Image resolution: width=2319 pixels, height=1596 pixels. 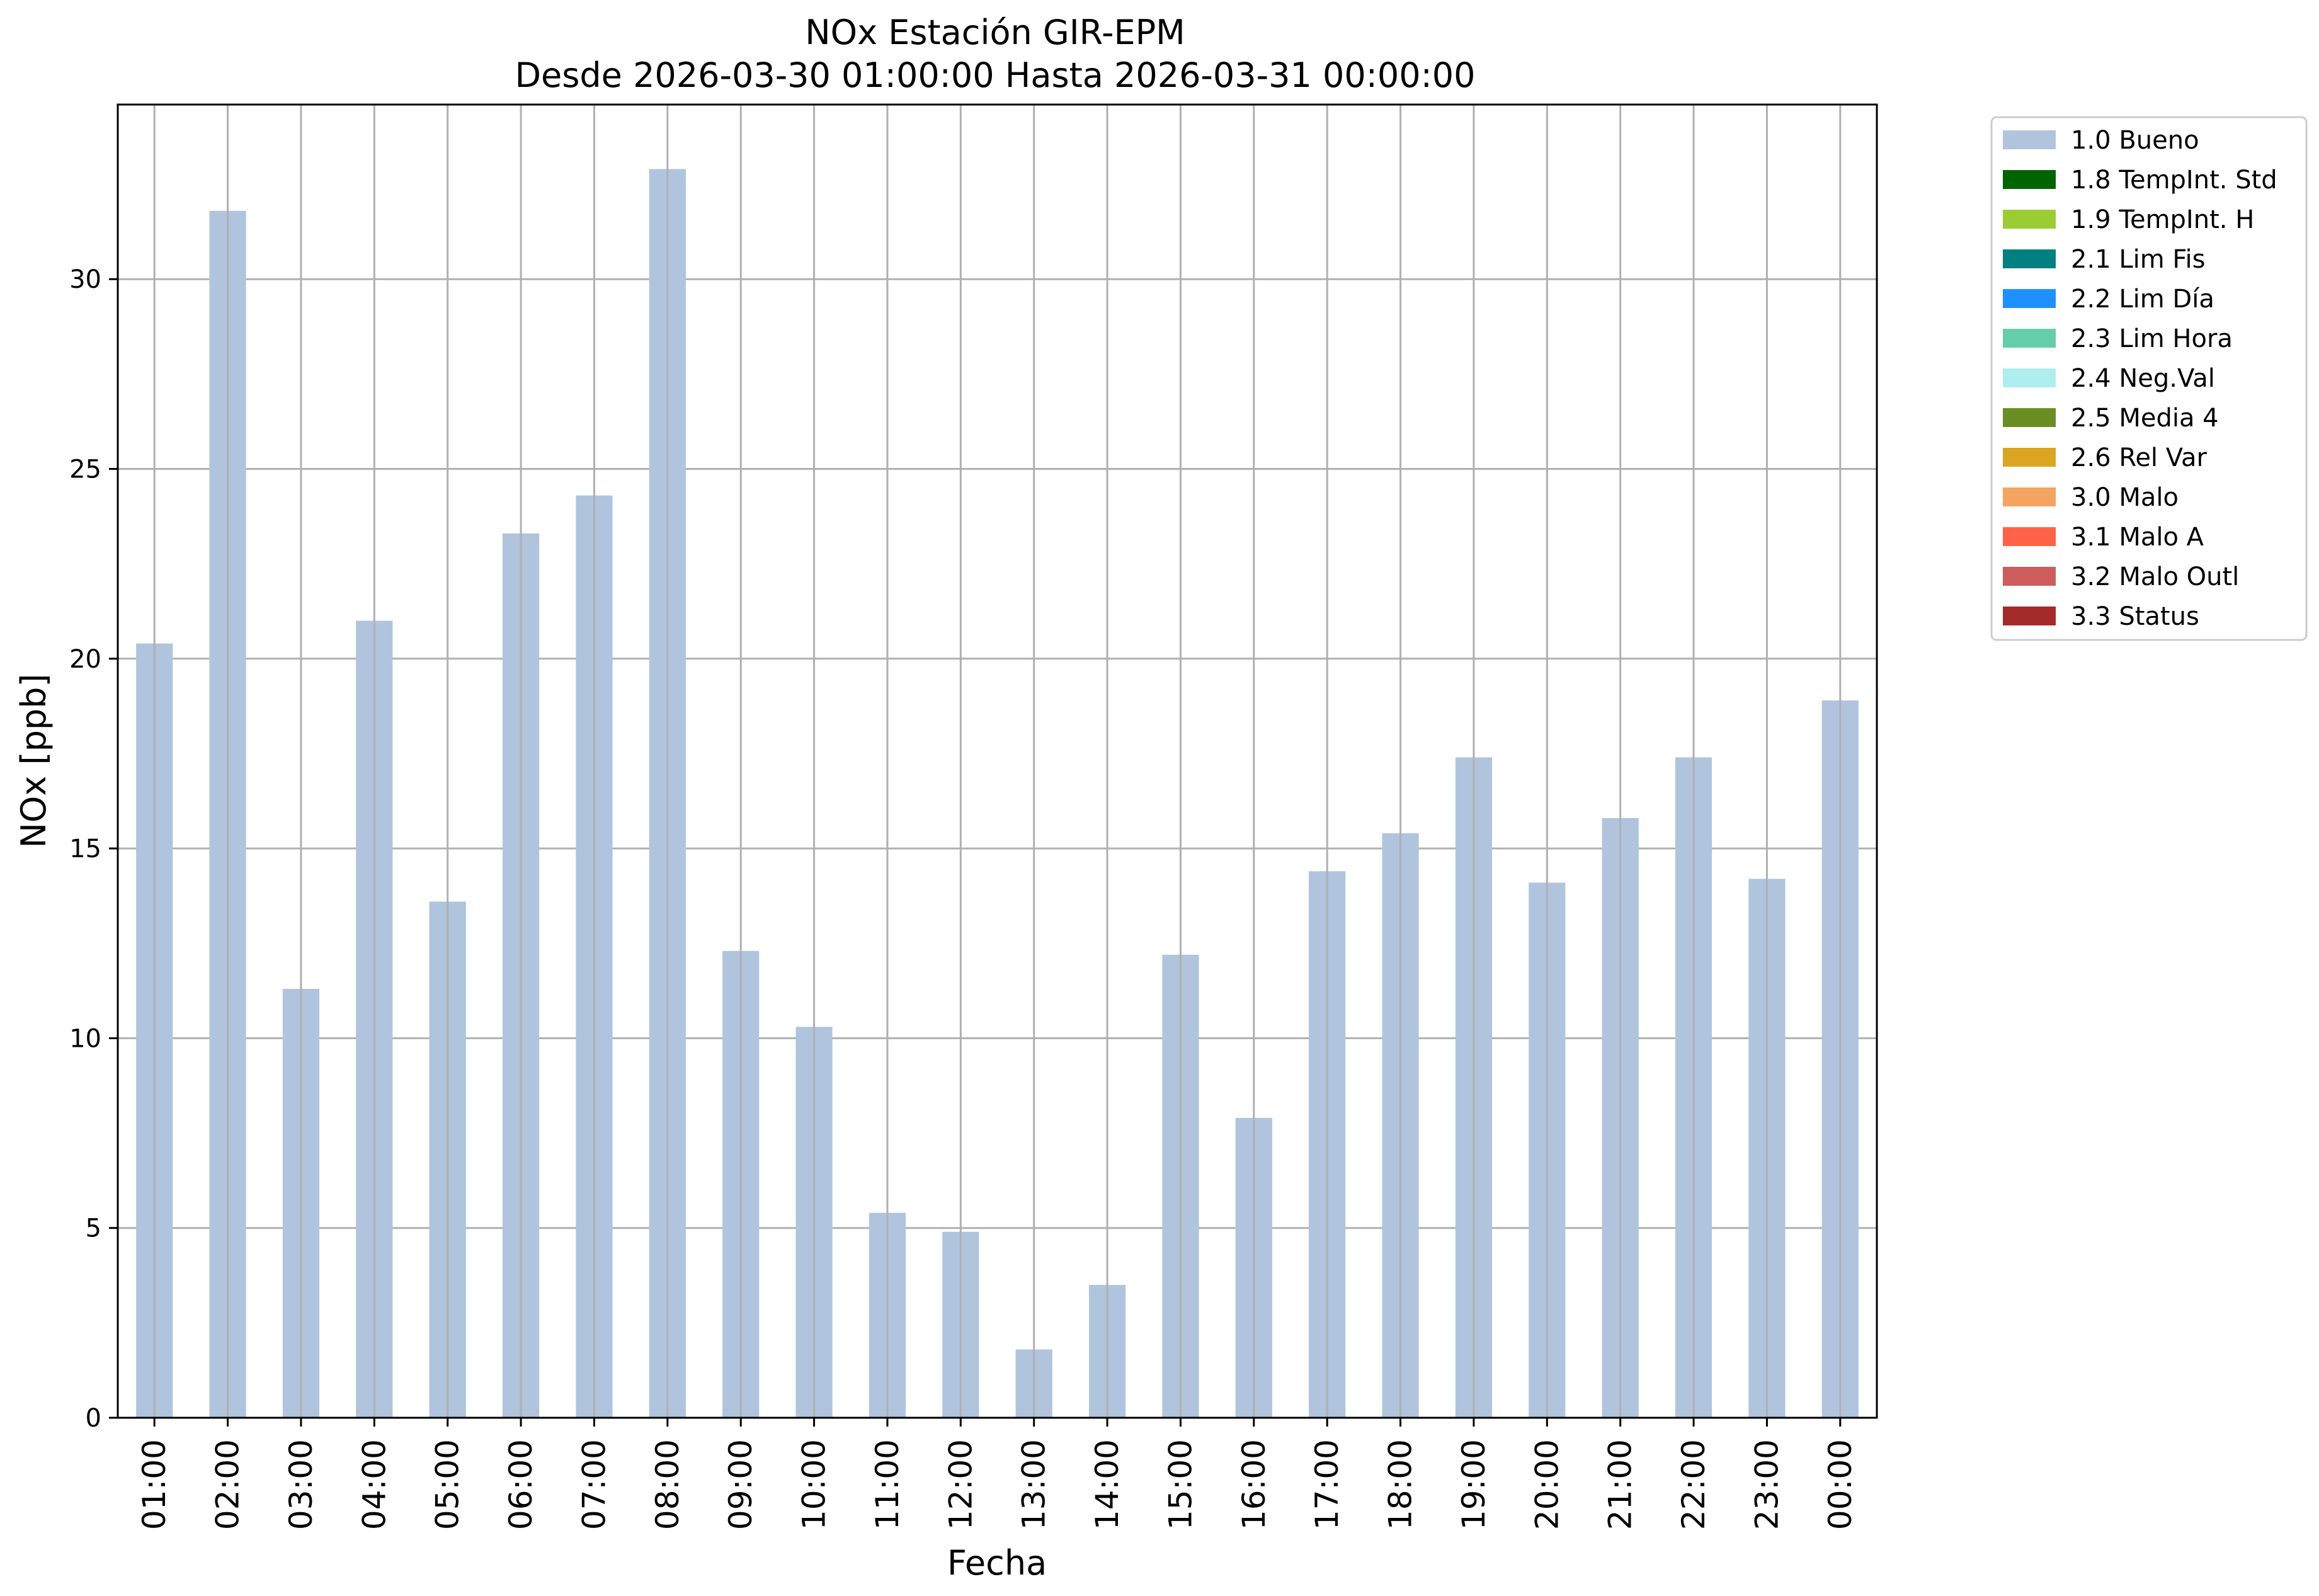 I want to click on legend-label: 3.0 Malo, so click(x=2125, y=497).